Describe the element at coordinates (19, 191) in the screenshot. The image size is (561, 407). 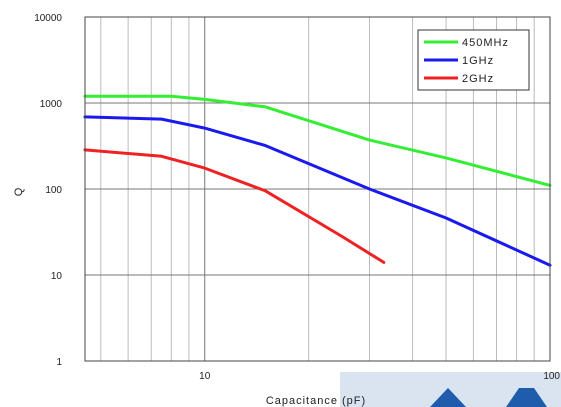
I see `y-axis-title: Q` at that location.